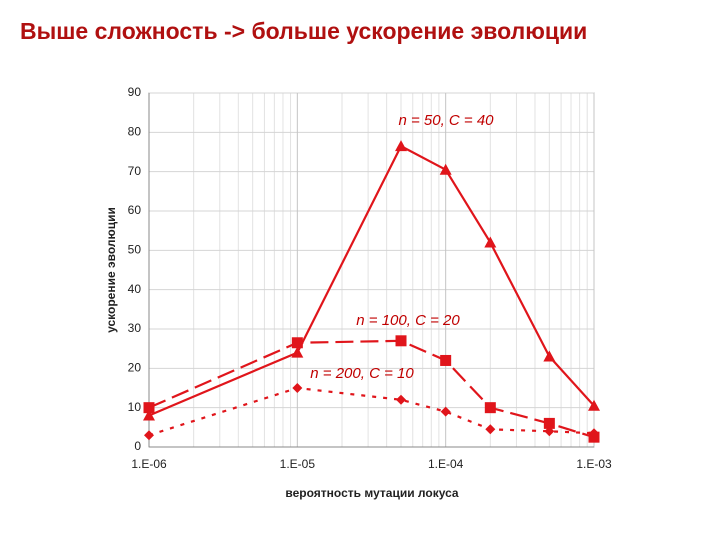  What do you see at coordinates (135, 368) in the screenshot?
I see `y-tick-label: 20` at bounding box center [135, 368].